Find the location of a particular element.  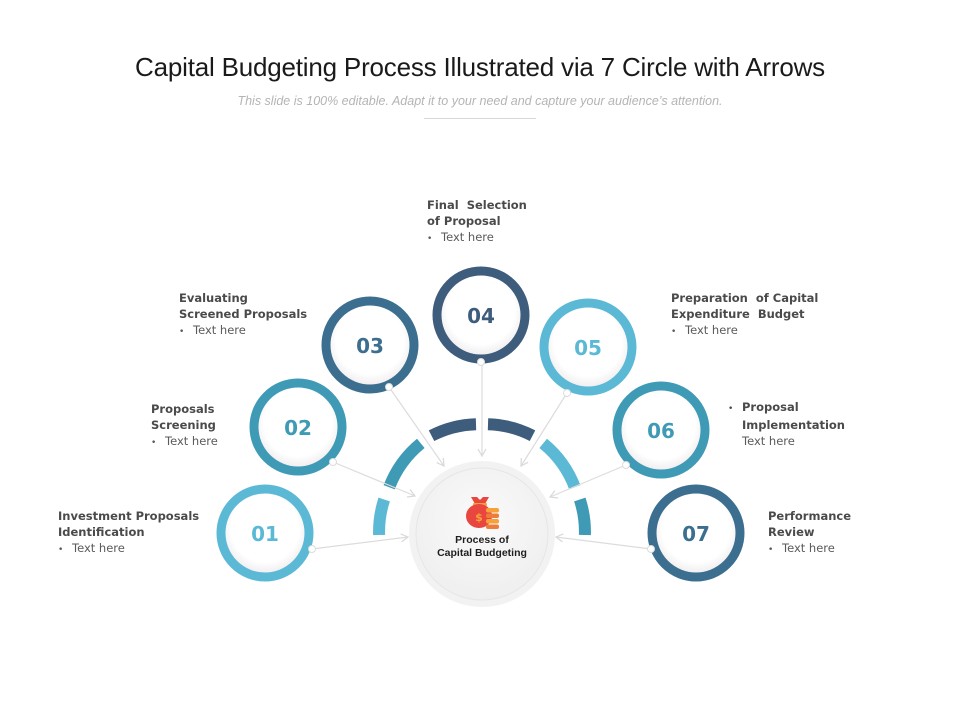

money-bag-icon: $ is located at coordinates (482, 513).